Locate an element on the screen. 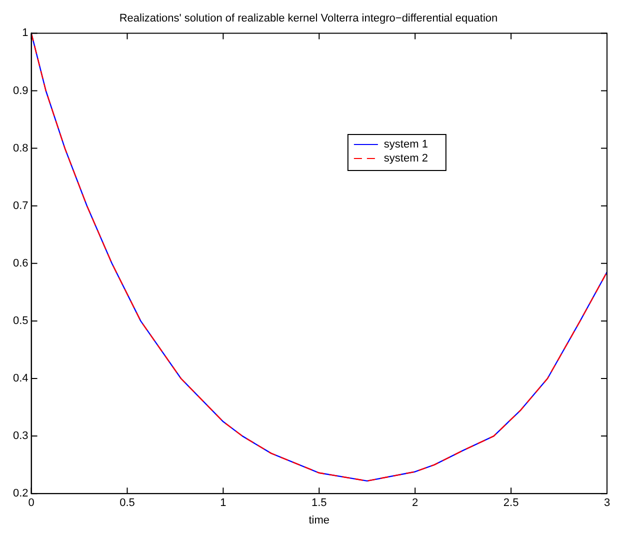  legend-label: system 1 is located at coordinates (406, 144).